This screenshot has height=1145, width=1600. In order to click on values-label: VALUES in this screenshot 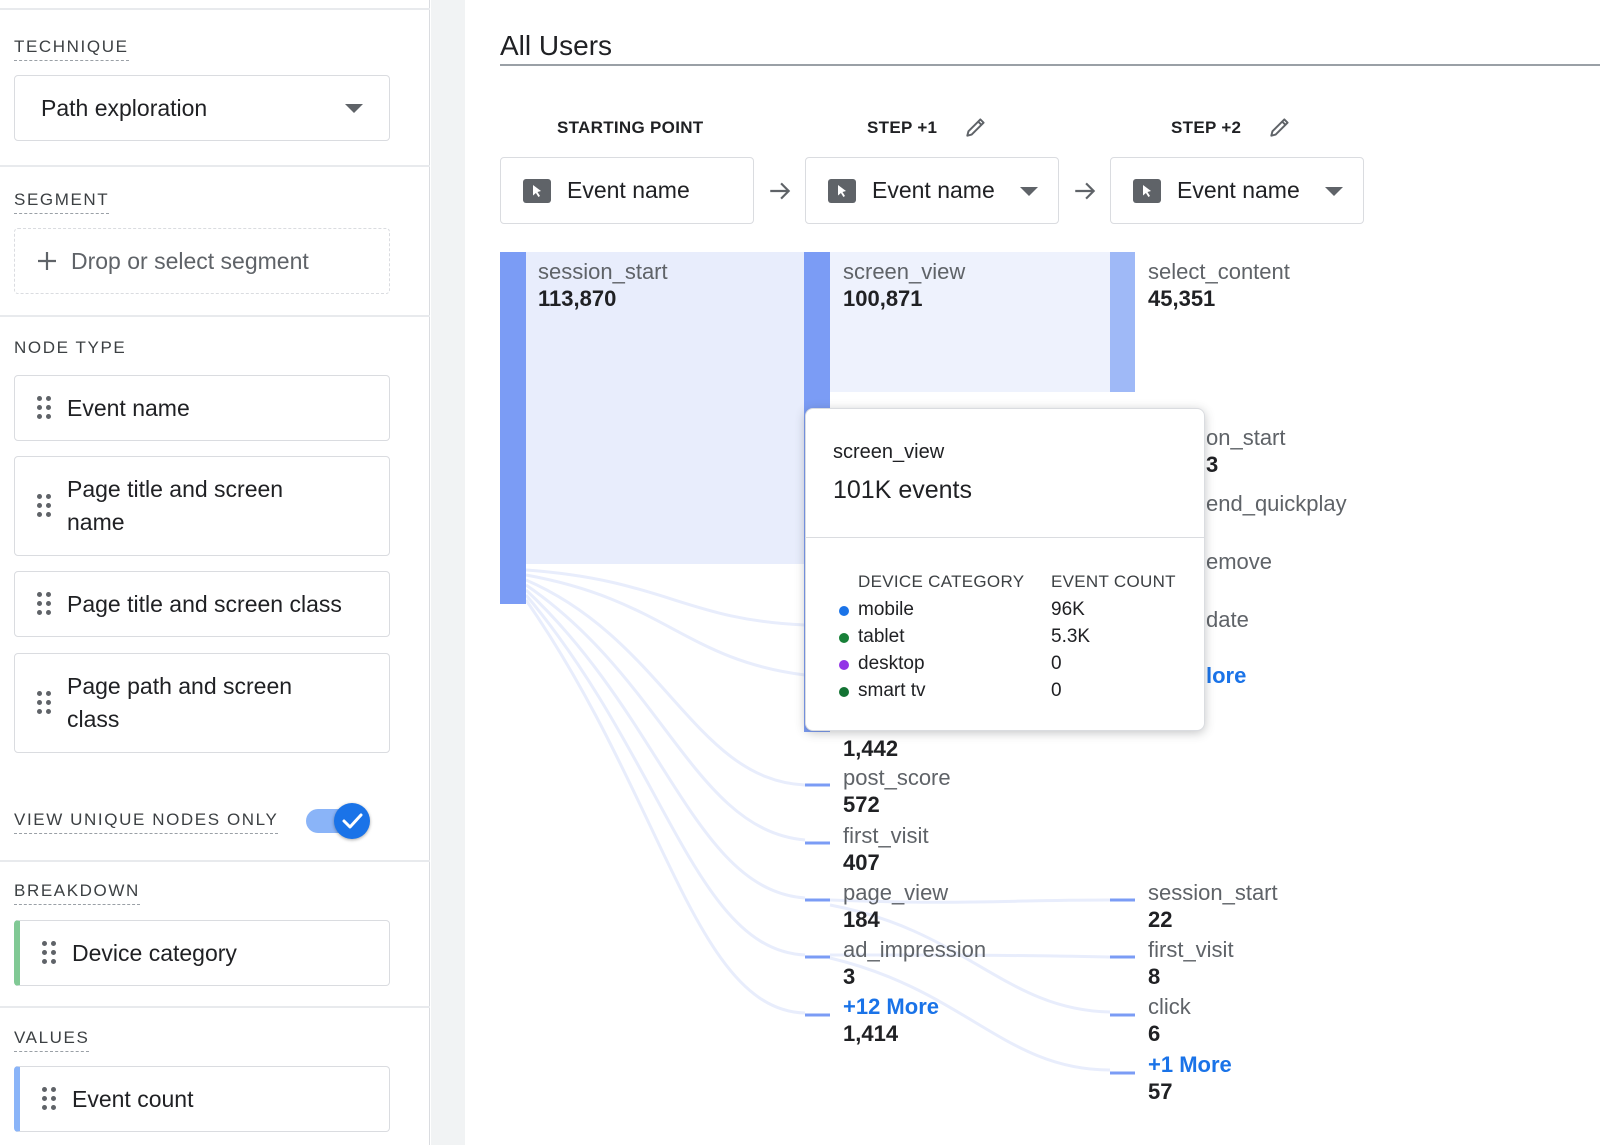, I will do `click(52, 1040)`.